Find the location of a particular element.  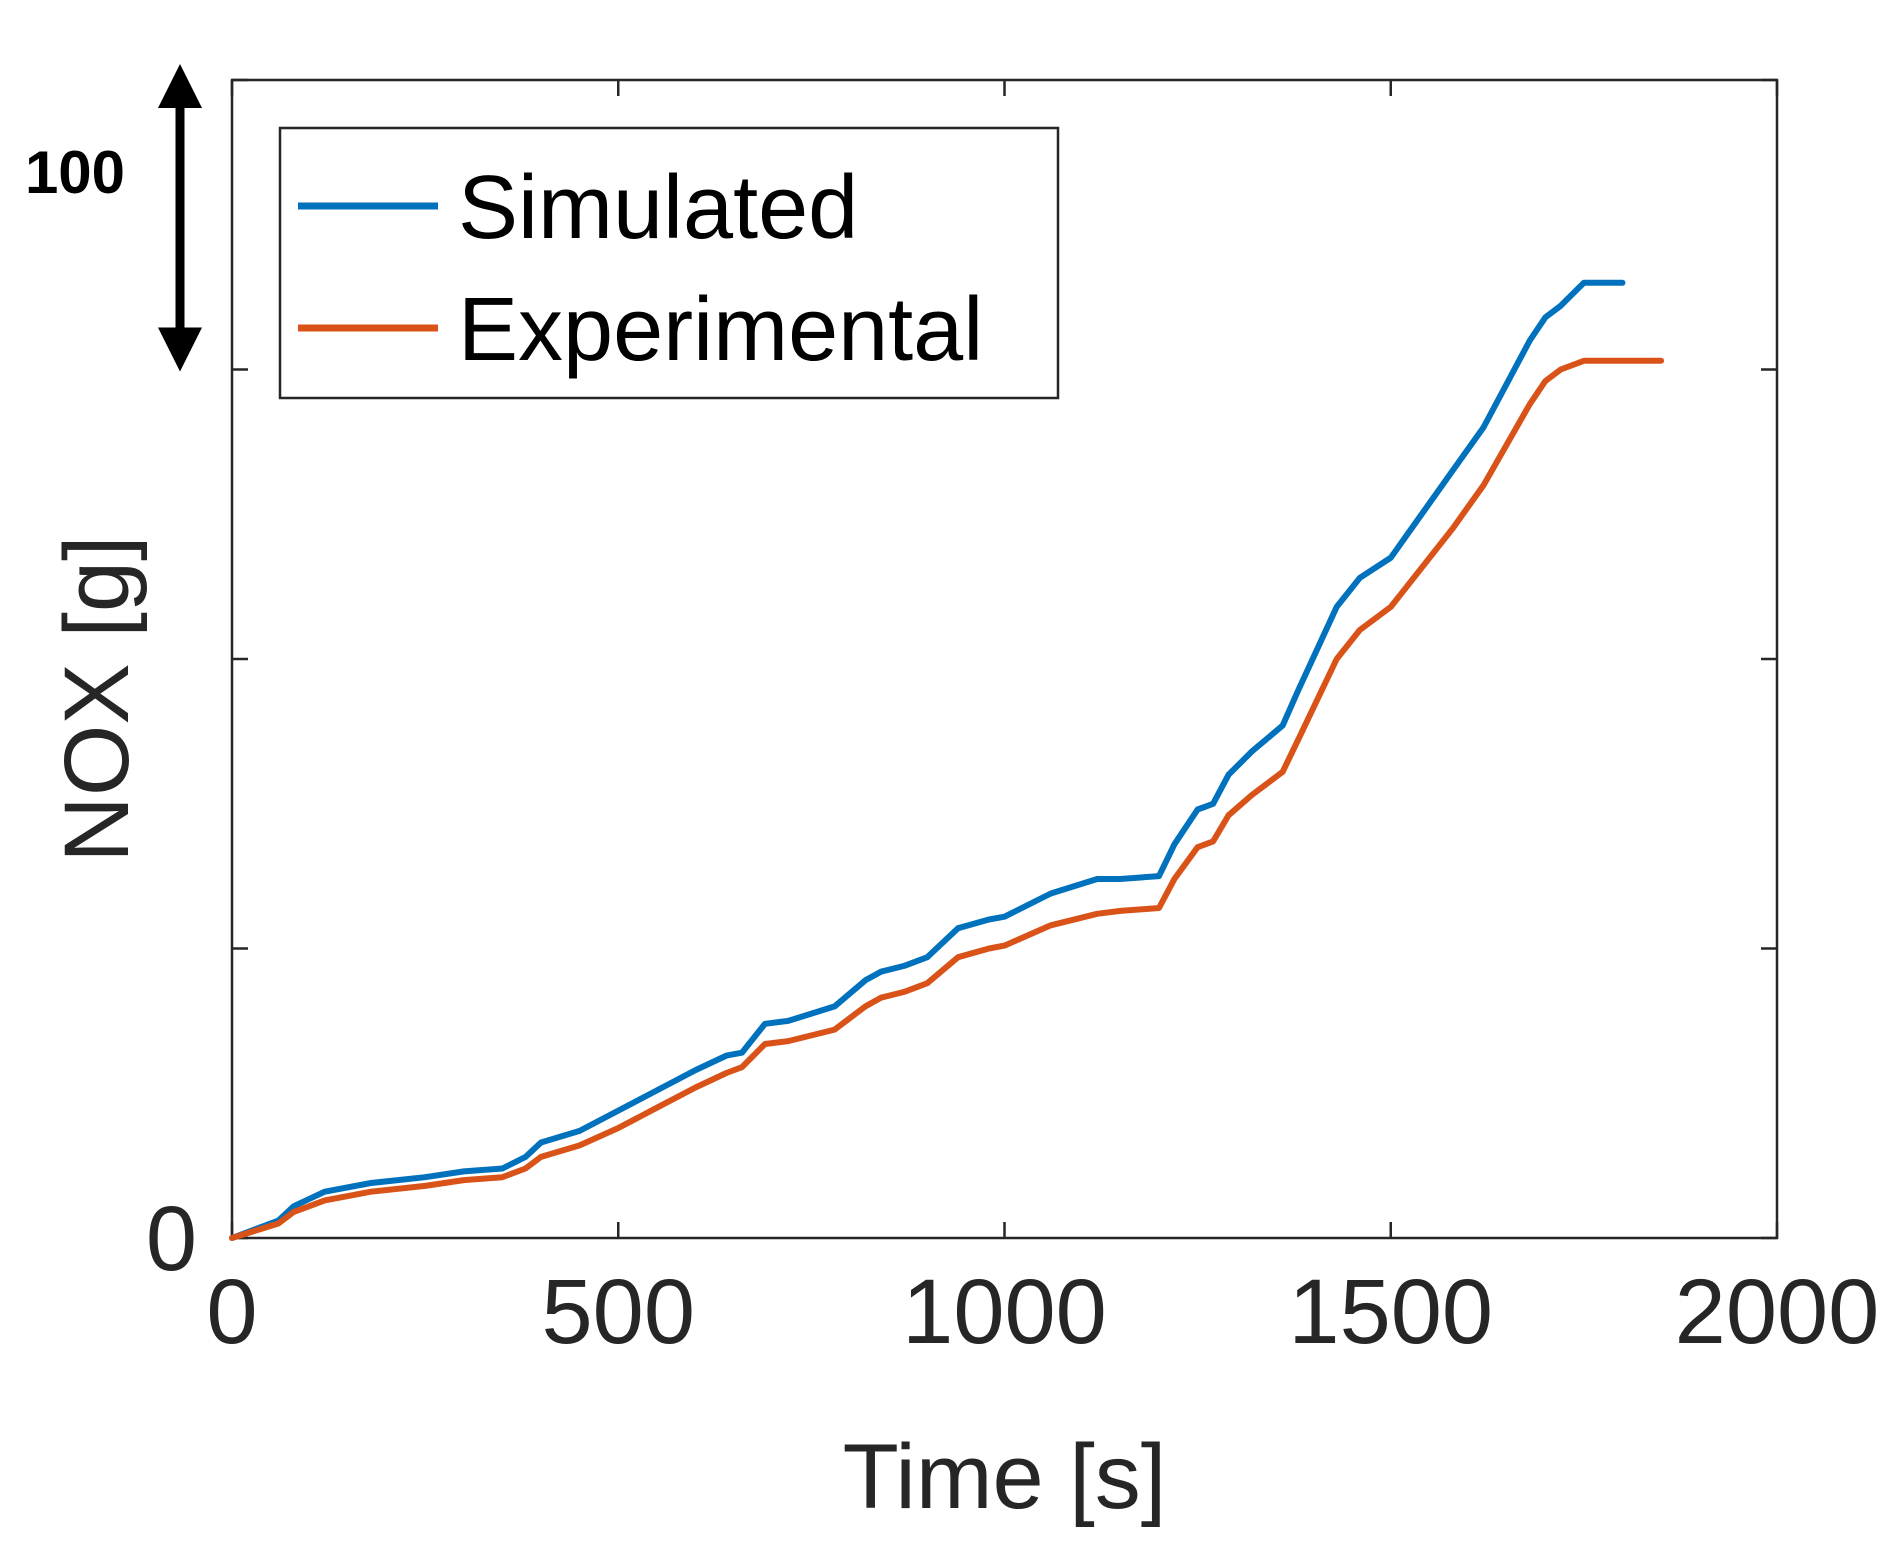

x-tick-label: 1500 is located at coordinates (1390, 1312).